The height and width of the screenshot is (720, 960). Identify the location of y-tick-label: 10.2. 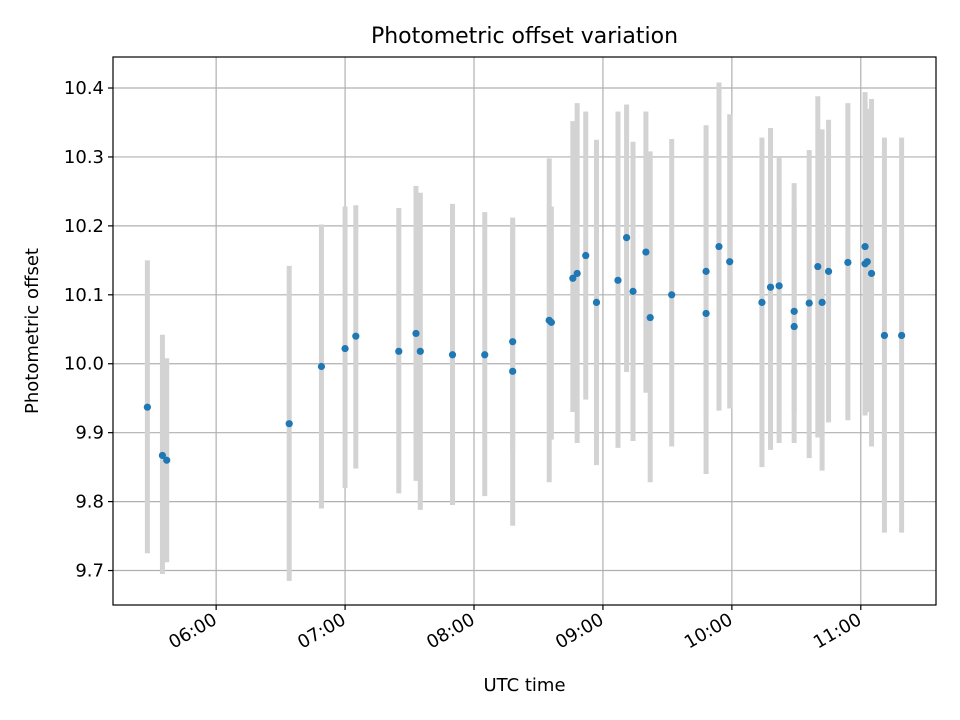
(84, 226).